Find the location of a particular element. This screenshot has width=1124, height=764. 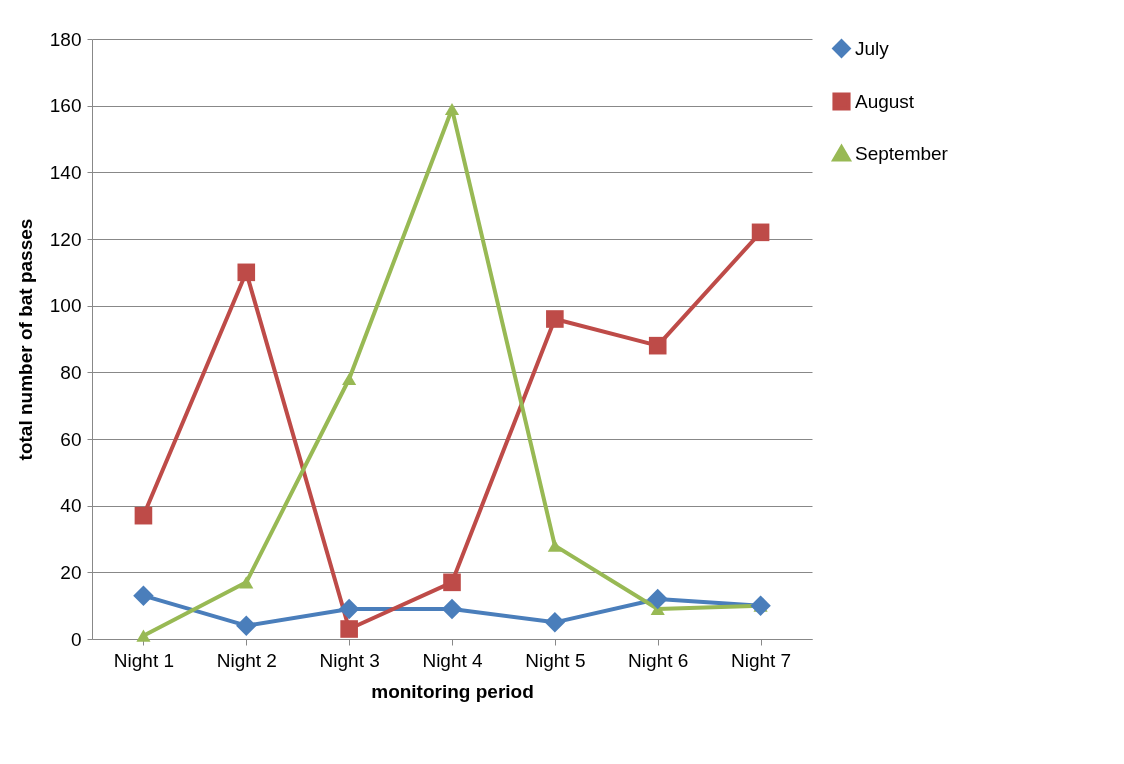

y-tick-label: 0 is located at coordinates (76, 639).